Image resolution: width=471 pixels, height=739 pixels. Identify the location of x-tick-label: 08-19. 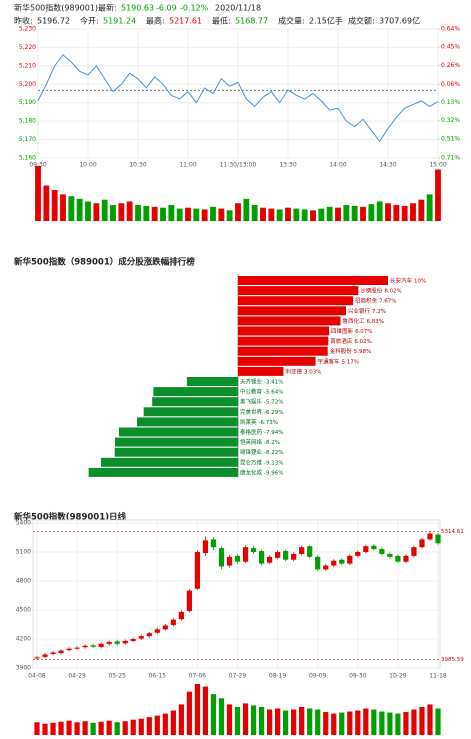
(278, 676).